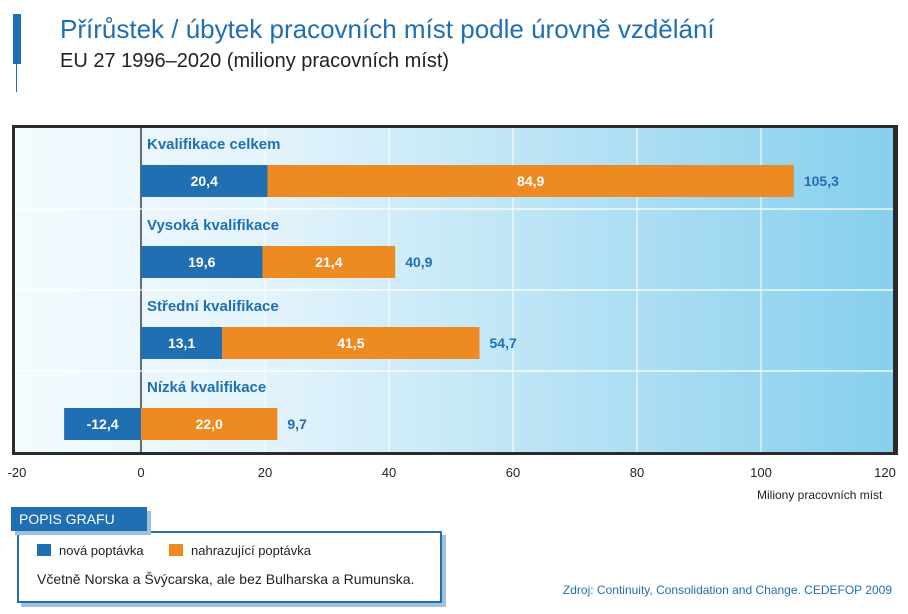 This screenshot has width=908, height=614. I want to click on category-label: Nízká kvalifikace, so click(206, 387).